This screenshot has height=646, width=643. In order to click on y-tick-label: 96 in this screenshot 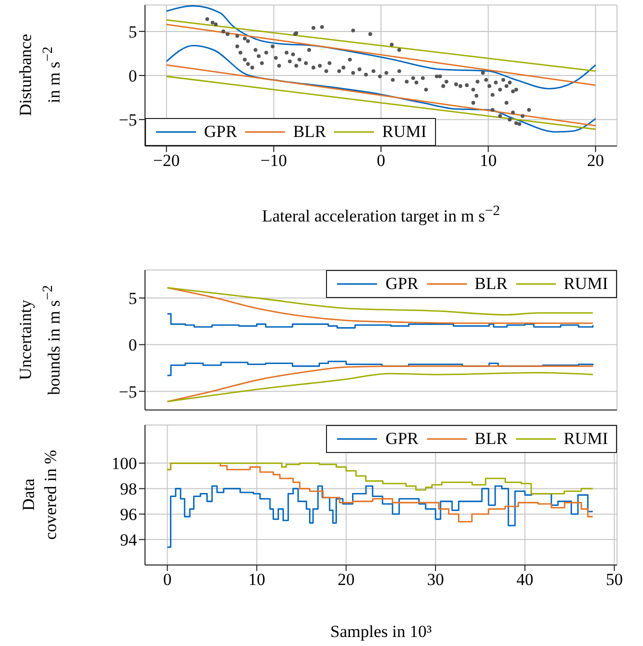, I will do `click(128, 514)`.